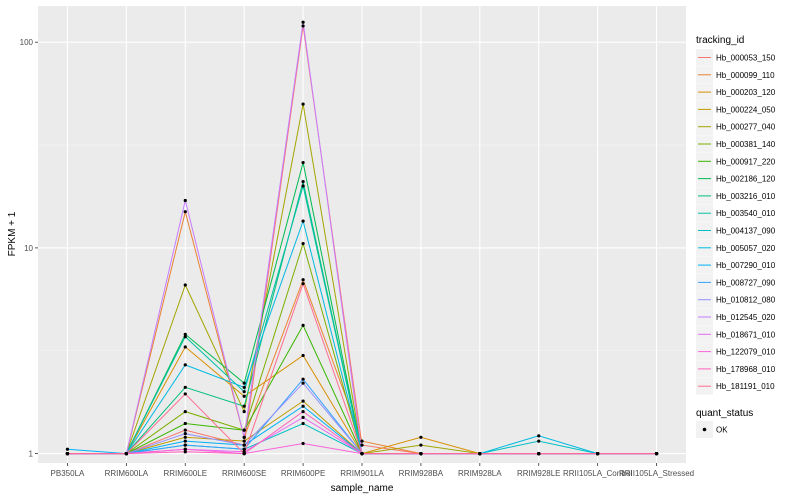  I want to click on legend-label-13: Hb_008727_090, so click(746, 282).